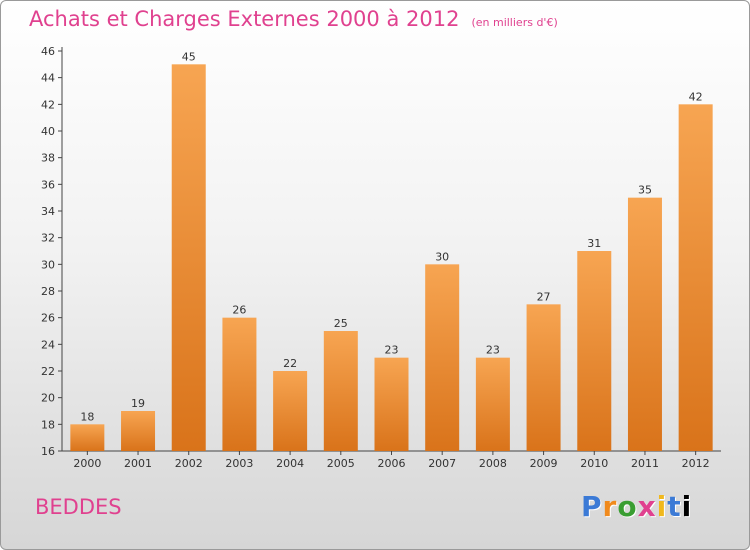 The image size is (750, 550). What do you see at coordinates (48, 451) in the screenshot?
I see `y-tick-label: 16` at bounding box center [48, 451].